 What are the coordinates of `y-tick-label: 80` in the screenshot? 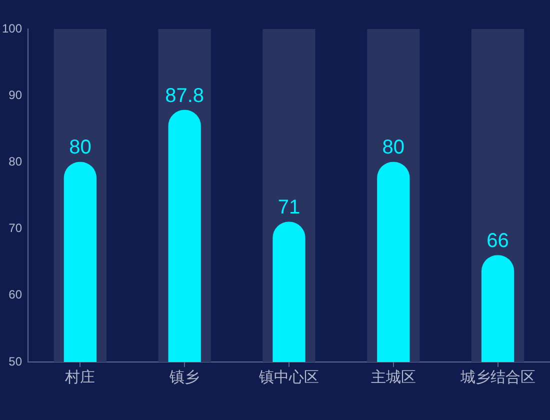 It's located at (15, 161).